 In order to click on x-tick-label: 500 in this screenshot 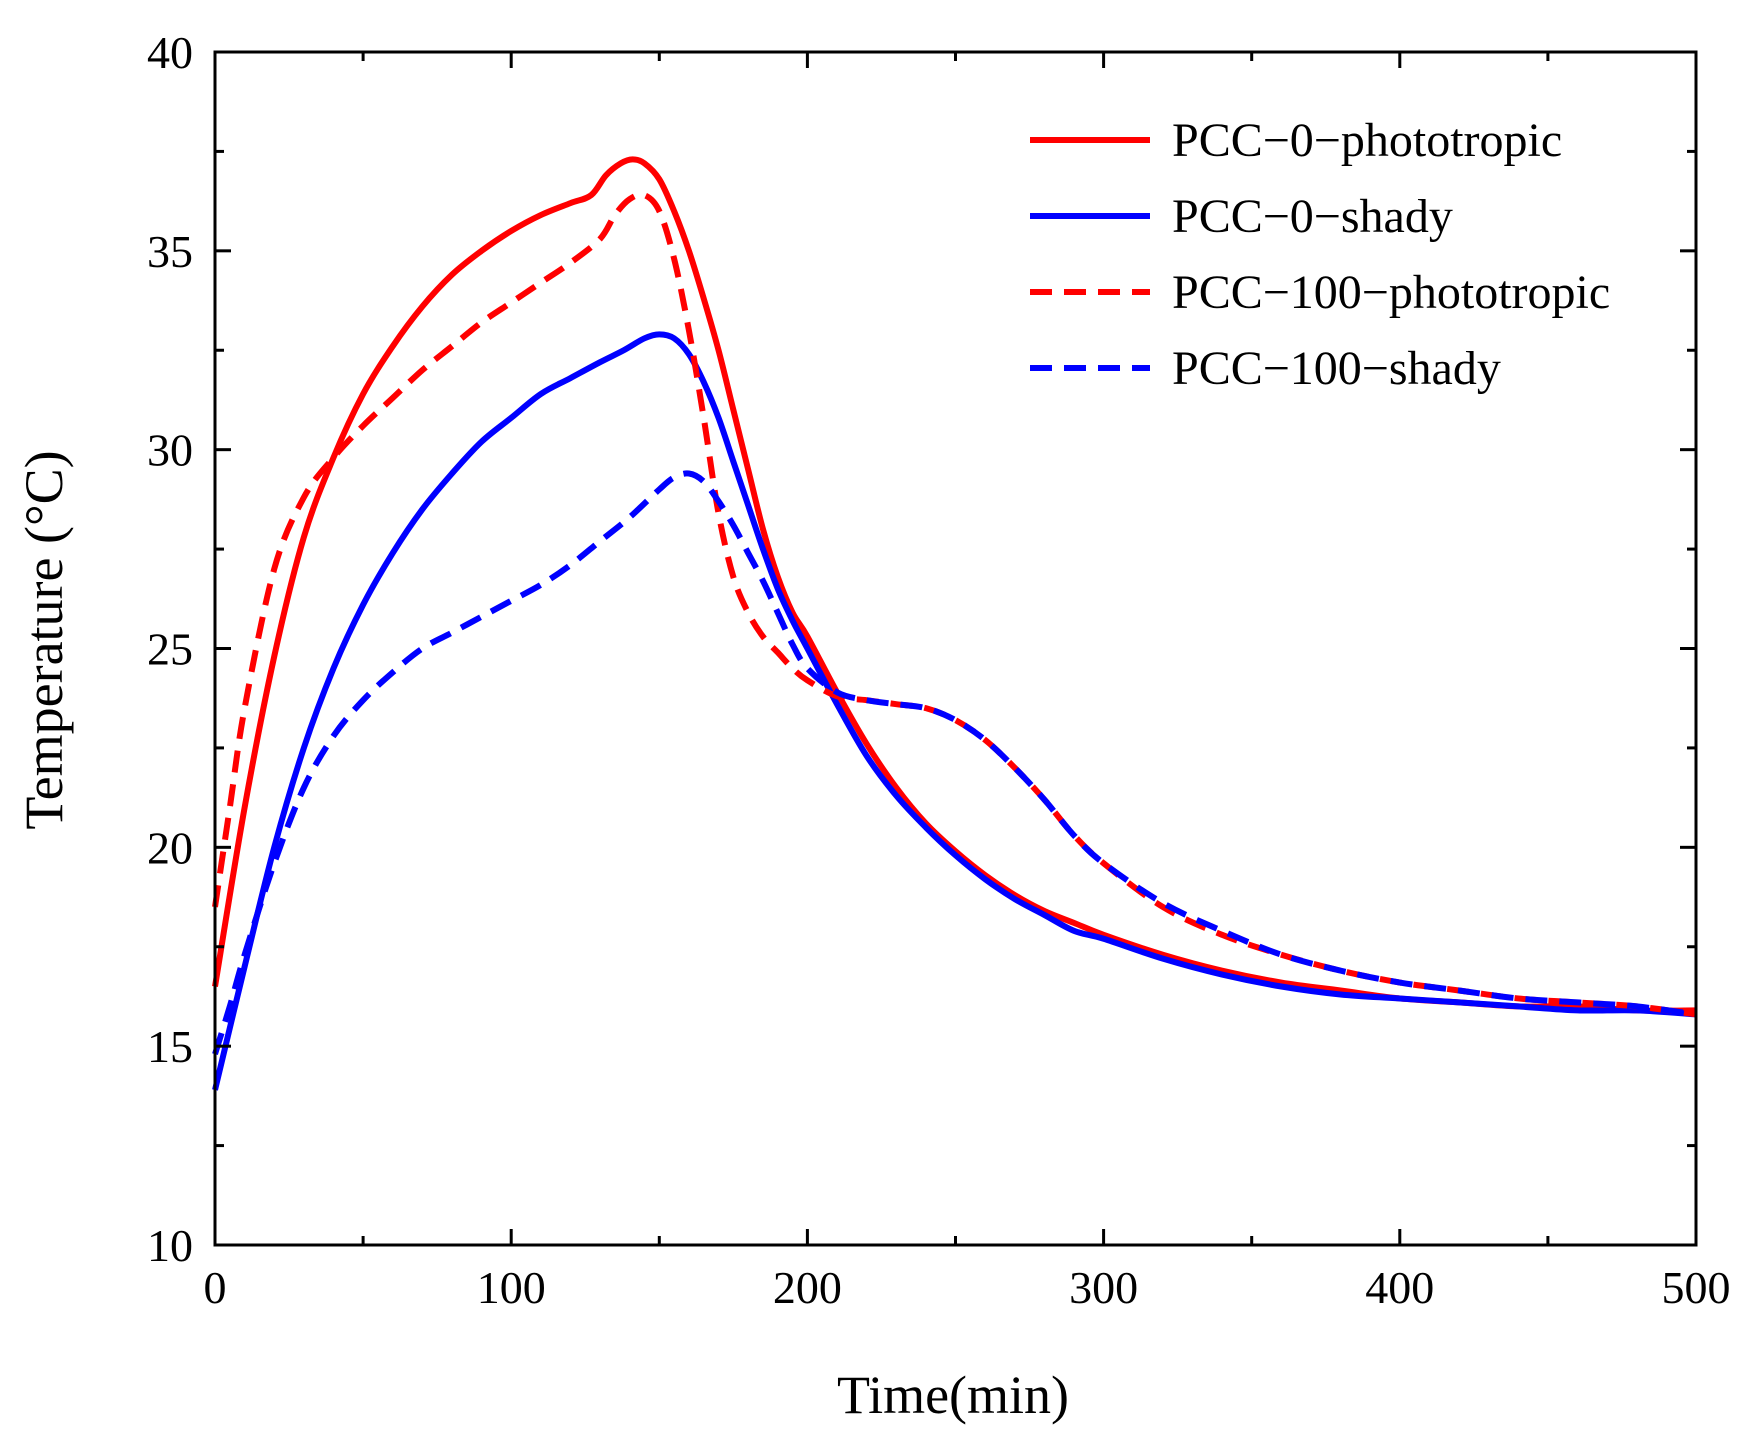, I will do `click(1696, 1287)`.